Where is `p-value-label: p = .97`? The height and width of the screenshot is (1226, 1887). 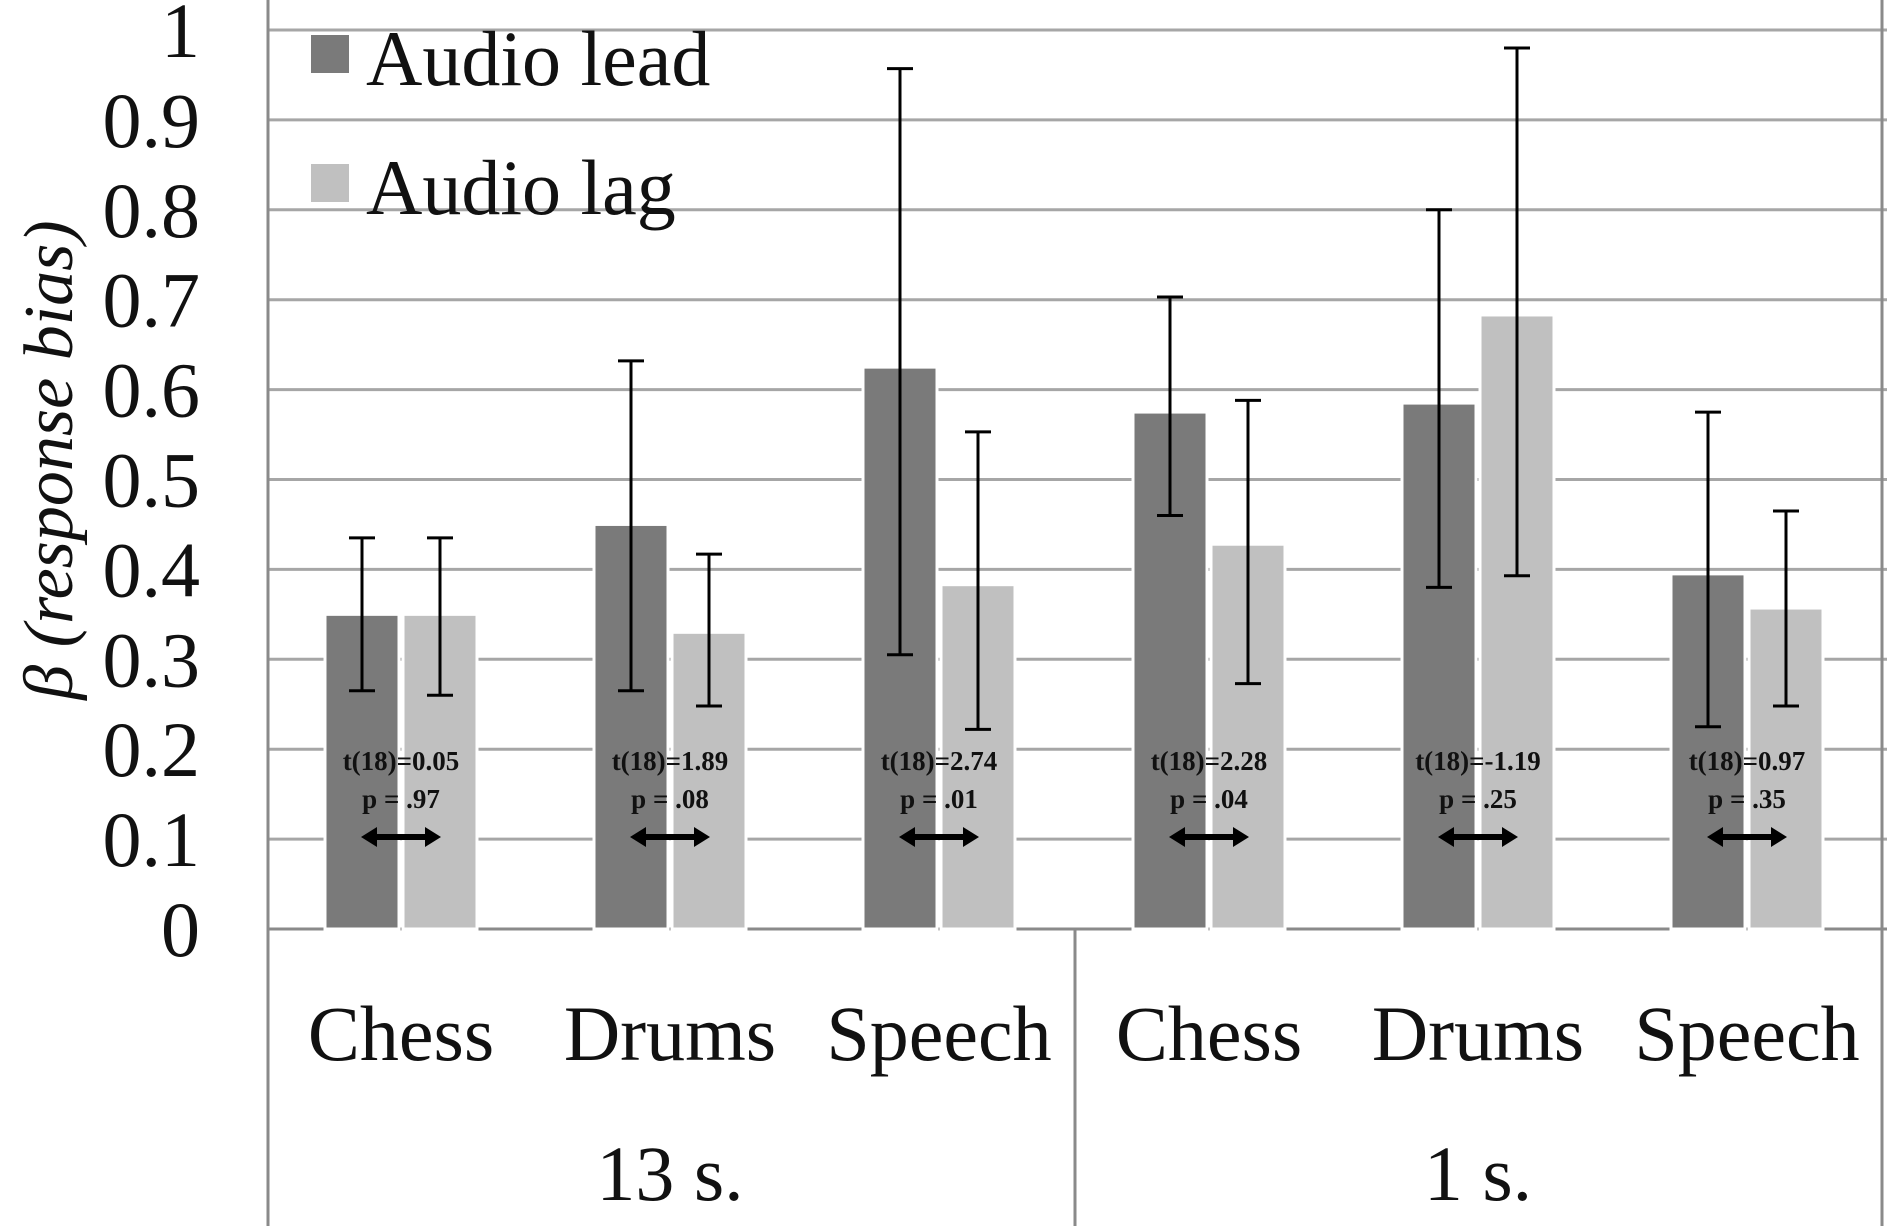
p-value-label: p = .97 is located at coordinates (401, 799).